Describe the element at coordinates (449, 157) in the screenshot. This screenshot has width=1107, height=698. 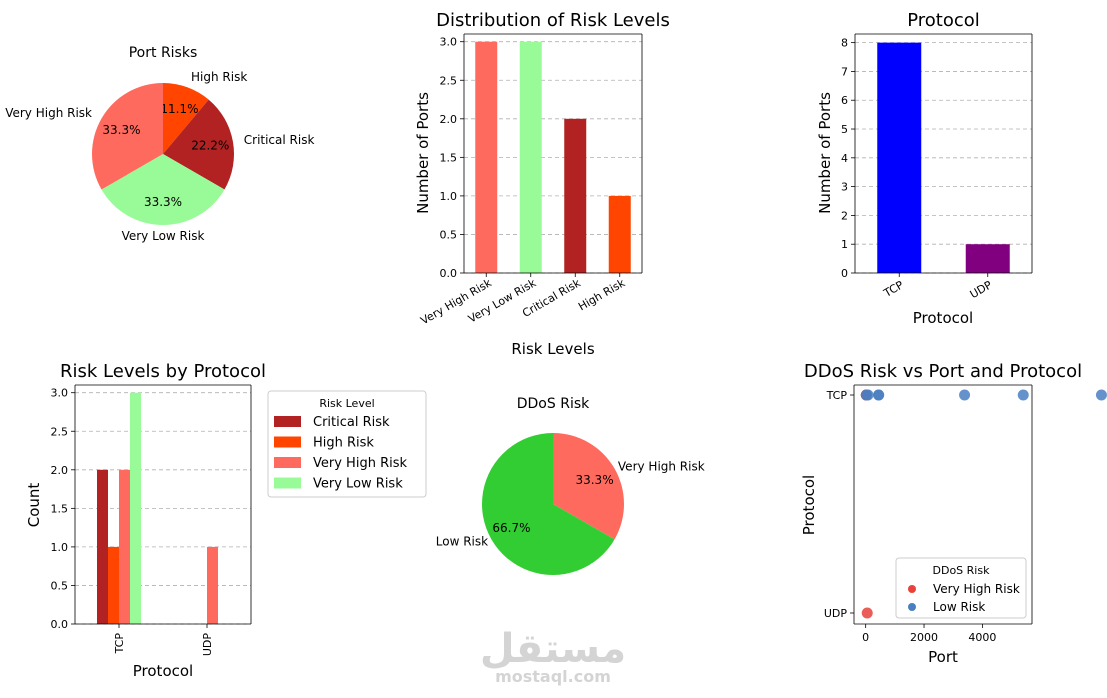
I see `y-tick-label: 1.5` at that location.